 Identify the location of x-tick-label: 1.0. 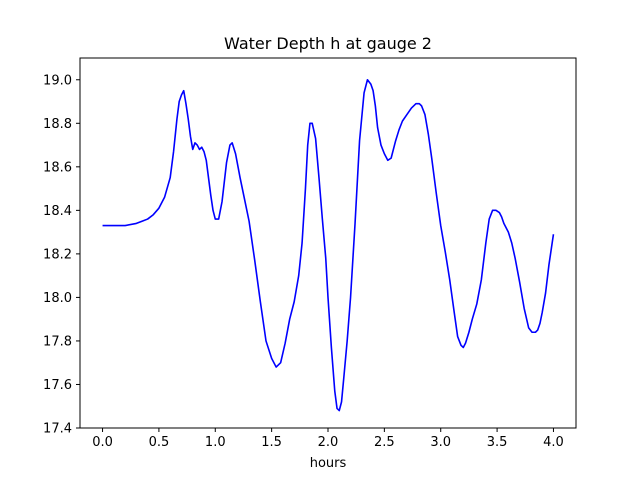
(215, 442).